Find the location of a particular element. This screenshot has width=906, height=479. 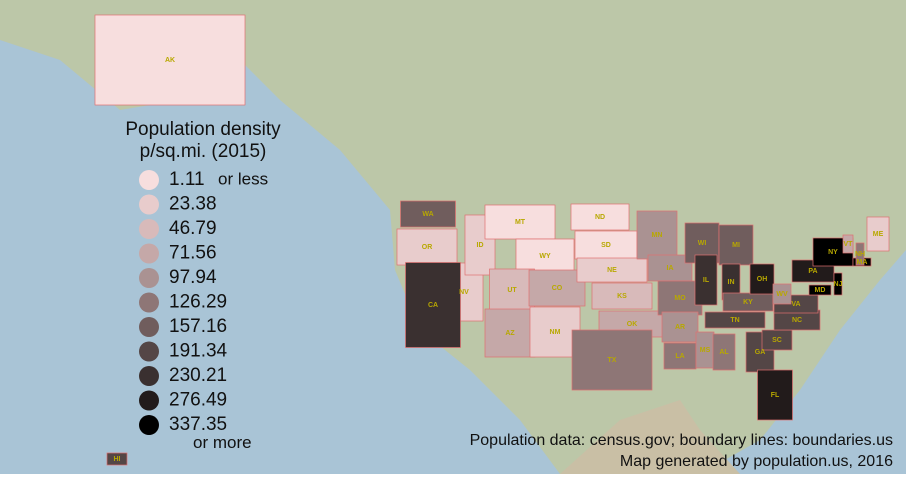

legend-value: 71.56 is located at coordinates (193, 253).